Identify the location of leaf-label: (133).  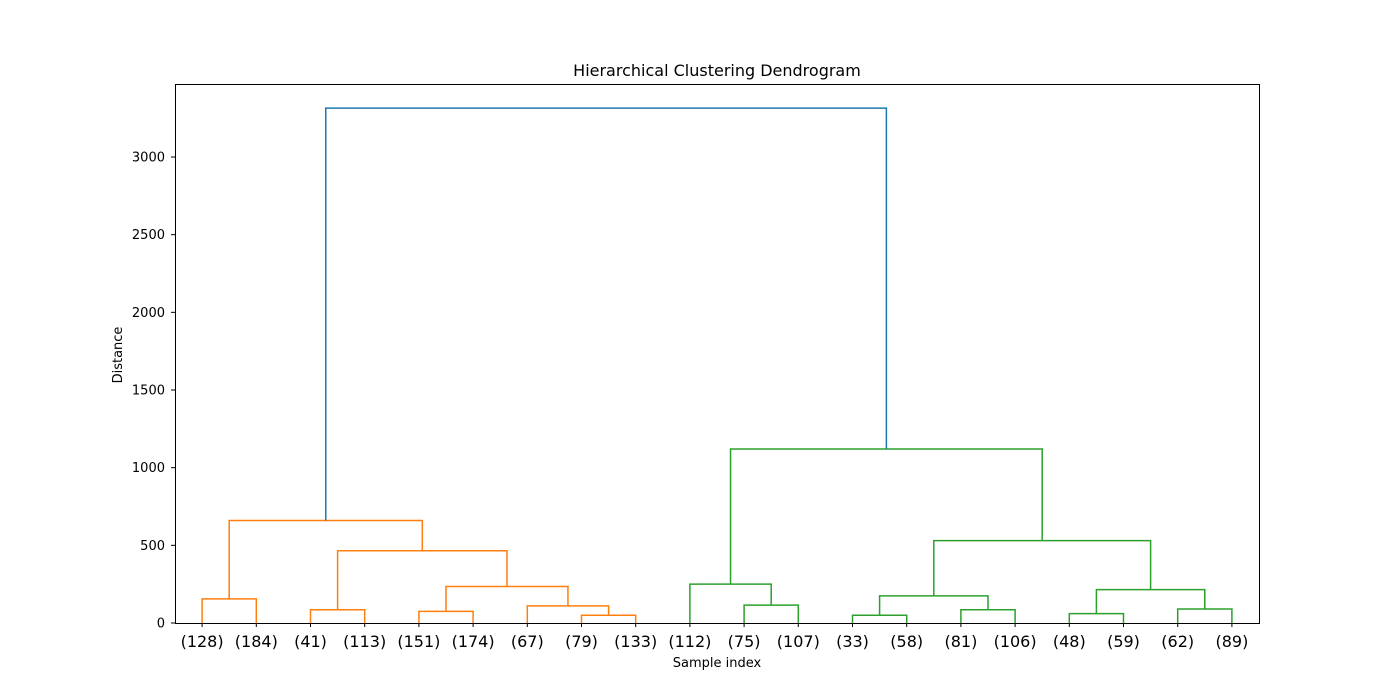
(635, 641).